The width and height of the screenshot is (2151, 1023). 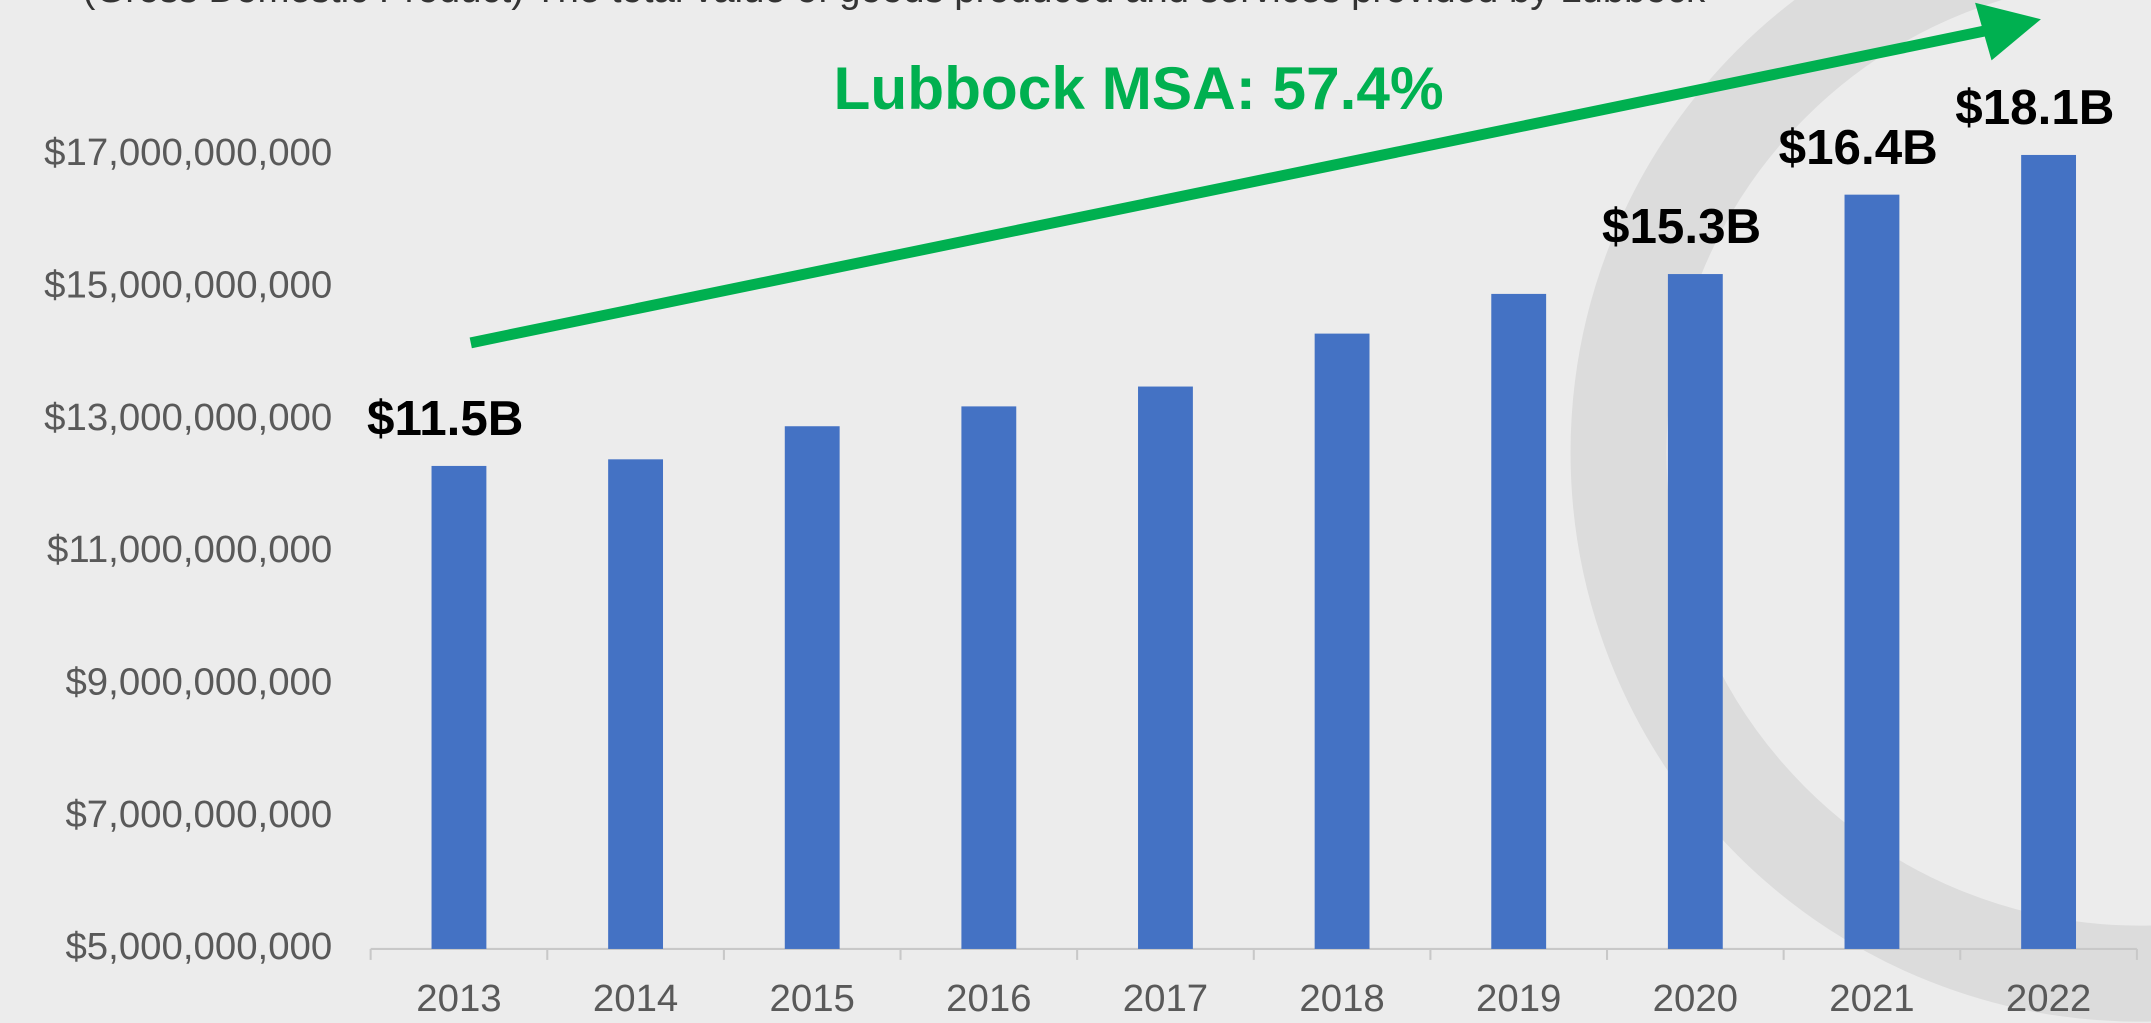 I want to click on x-tick-label: 2020, so click(x=1695, y=998).